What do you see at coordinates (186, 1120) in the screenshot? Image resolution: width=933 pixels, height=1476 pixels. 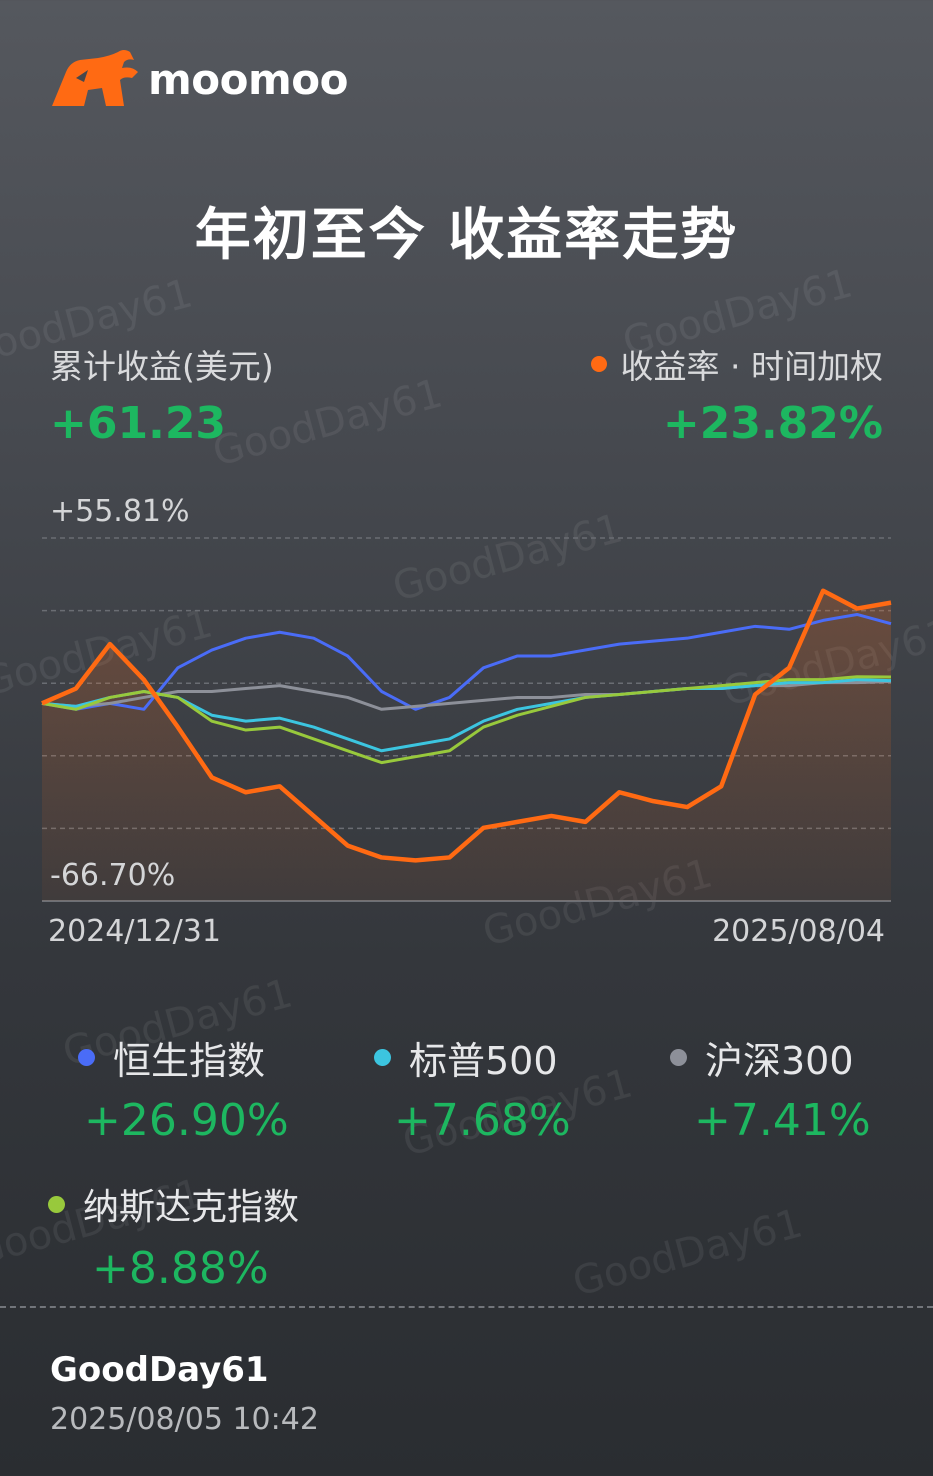 I see `legend-value-hsi: +26.90%` at bounding box center [186, 1120].